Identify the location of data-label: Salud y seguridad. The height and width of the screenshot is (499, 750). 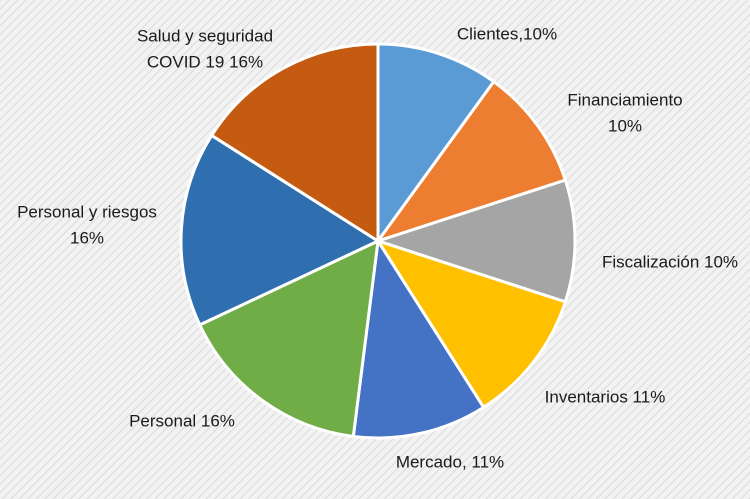
(205, 35).